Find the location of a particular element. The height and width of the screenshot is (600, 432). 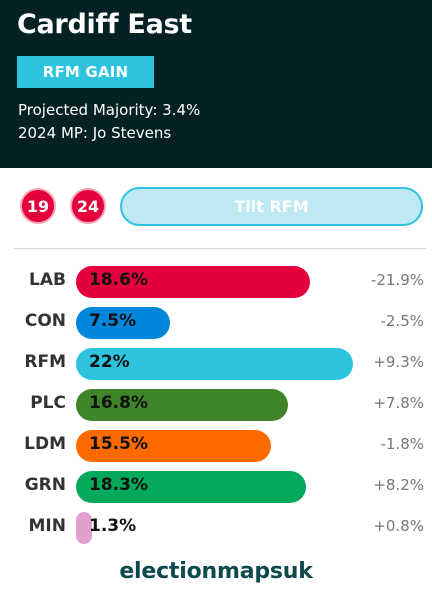

divider is located at coordinates (220, 248).